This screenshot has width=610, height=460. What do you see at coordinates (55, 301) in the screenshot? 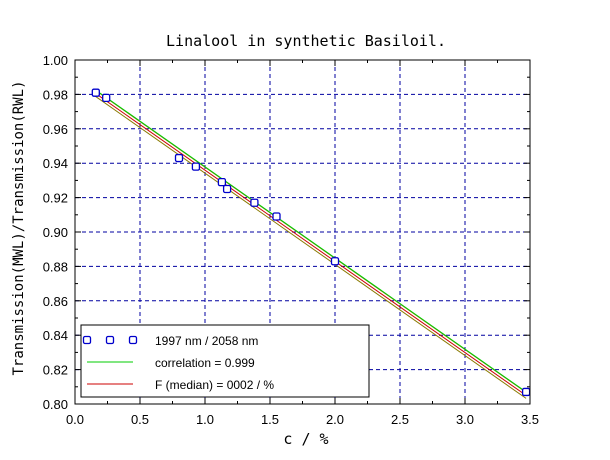
I see `y-tick-label: 0.86` at bounding box center [55, 301].